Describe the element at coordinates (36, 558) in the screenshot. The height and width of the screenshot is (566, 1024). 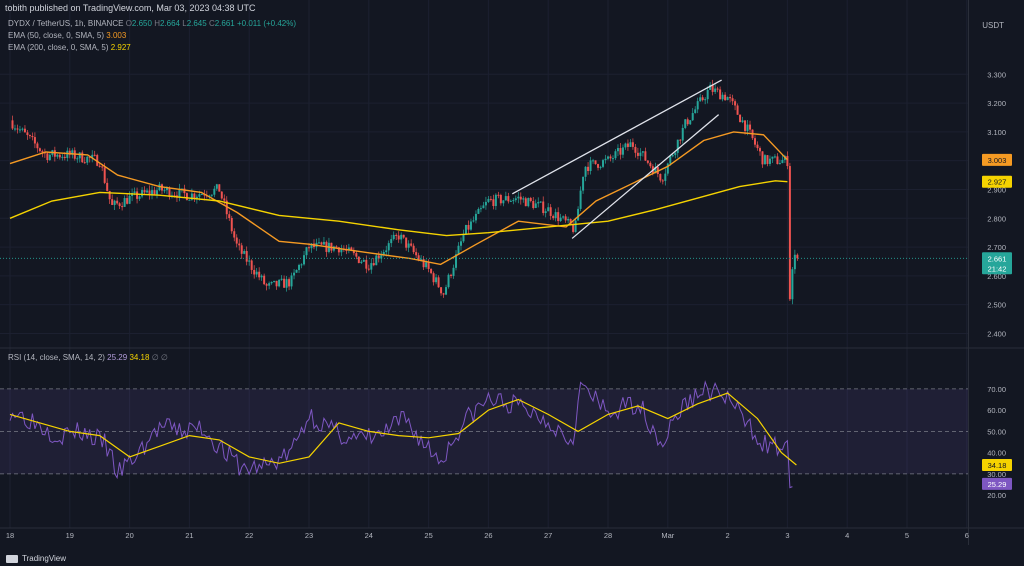
I see `tradingview-footer: TradingView` at that location.